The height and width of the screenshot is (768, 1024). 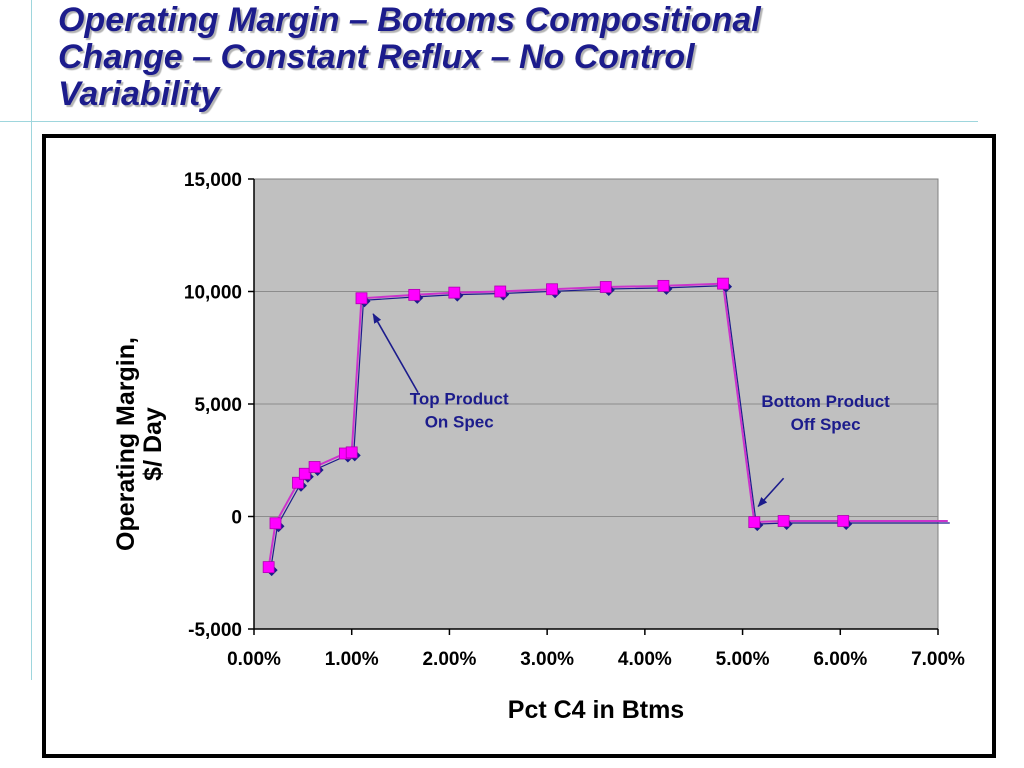 What do you see at coordinates (213, 180) in the screenshot?
I see `y-tick-label: 15,000` at bounding box center [213, 180].